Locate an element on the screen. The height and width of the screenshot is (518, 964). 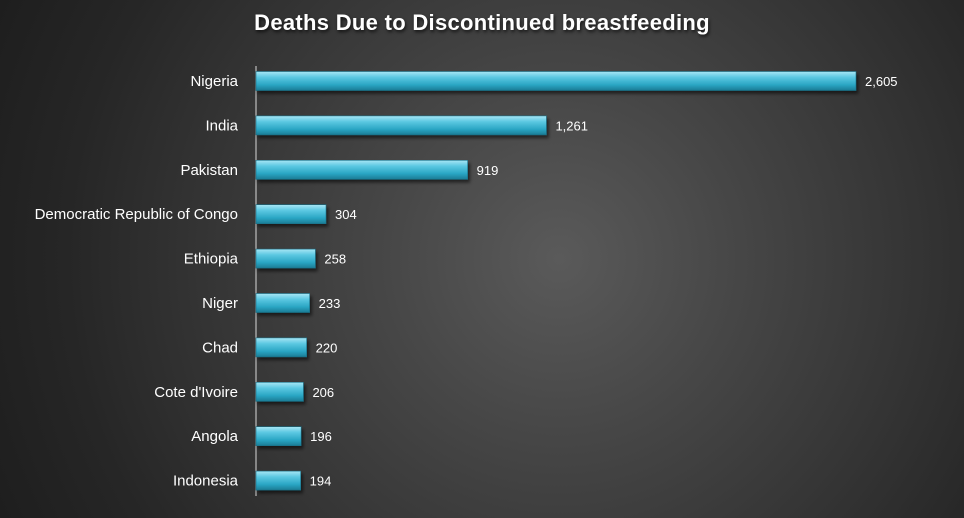
category-label: India is located at coordinates (221, 125).